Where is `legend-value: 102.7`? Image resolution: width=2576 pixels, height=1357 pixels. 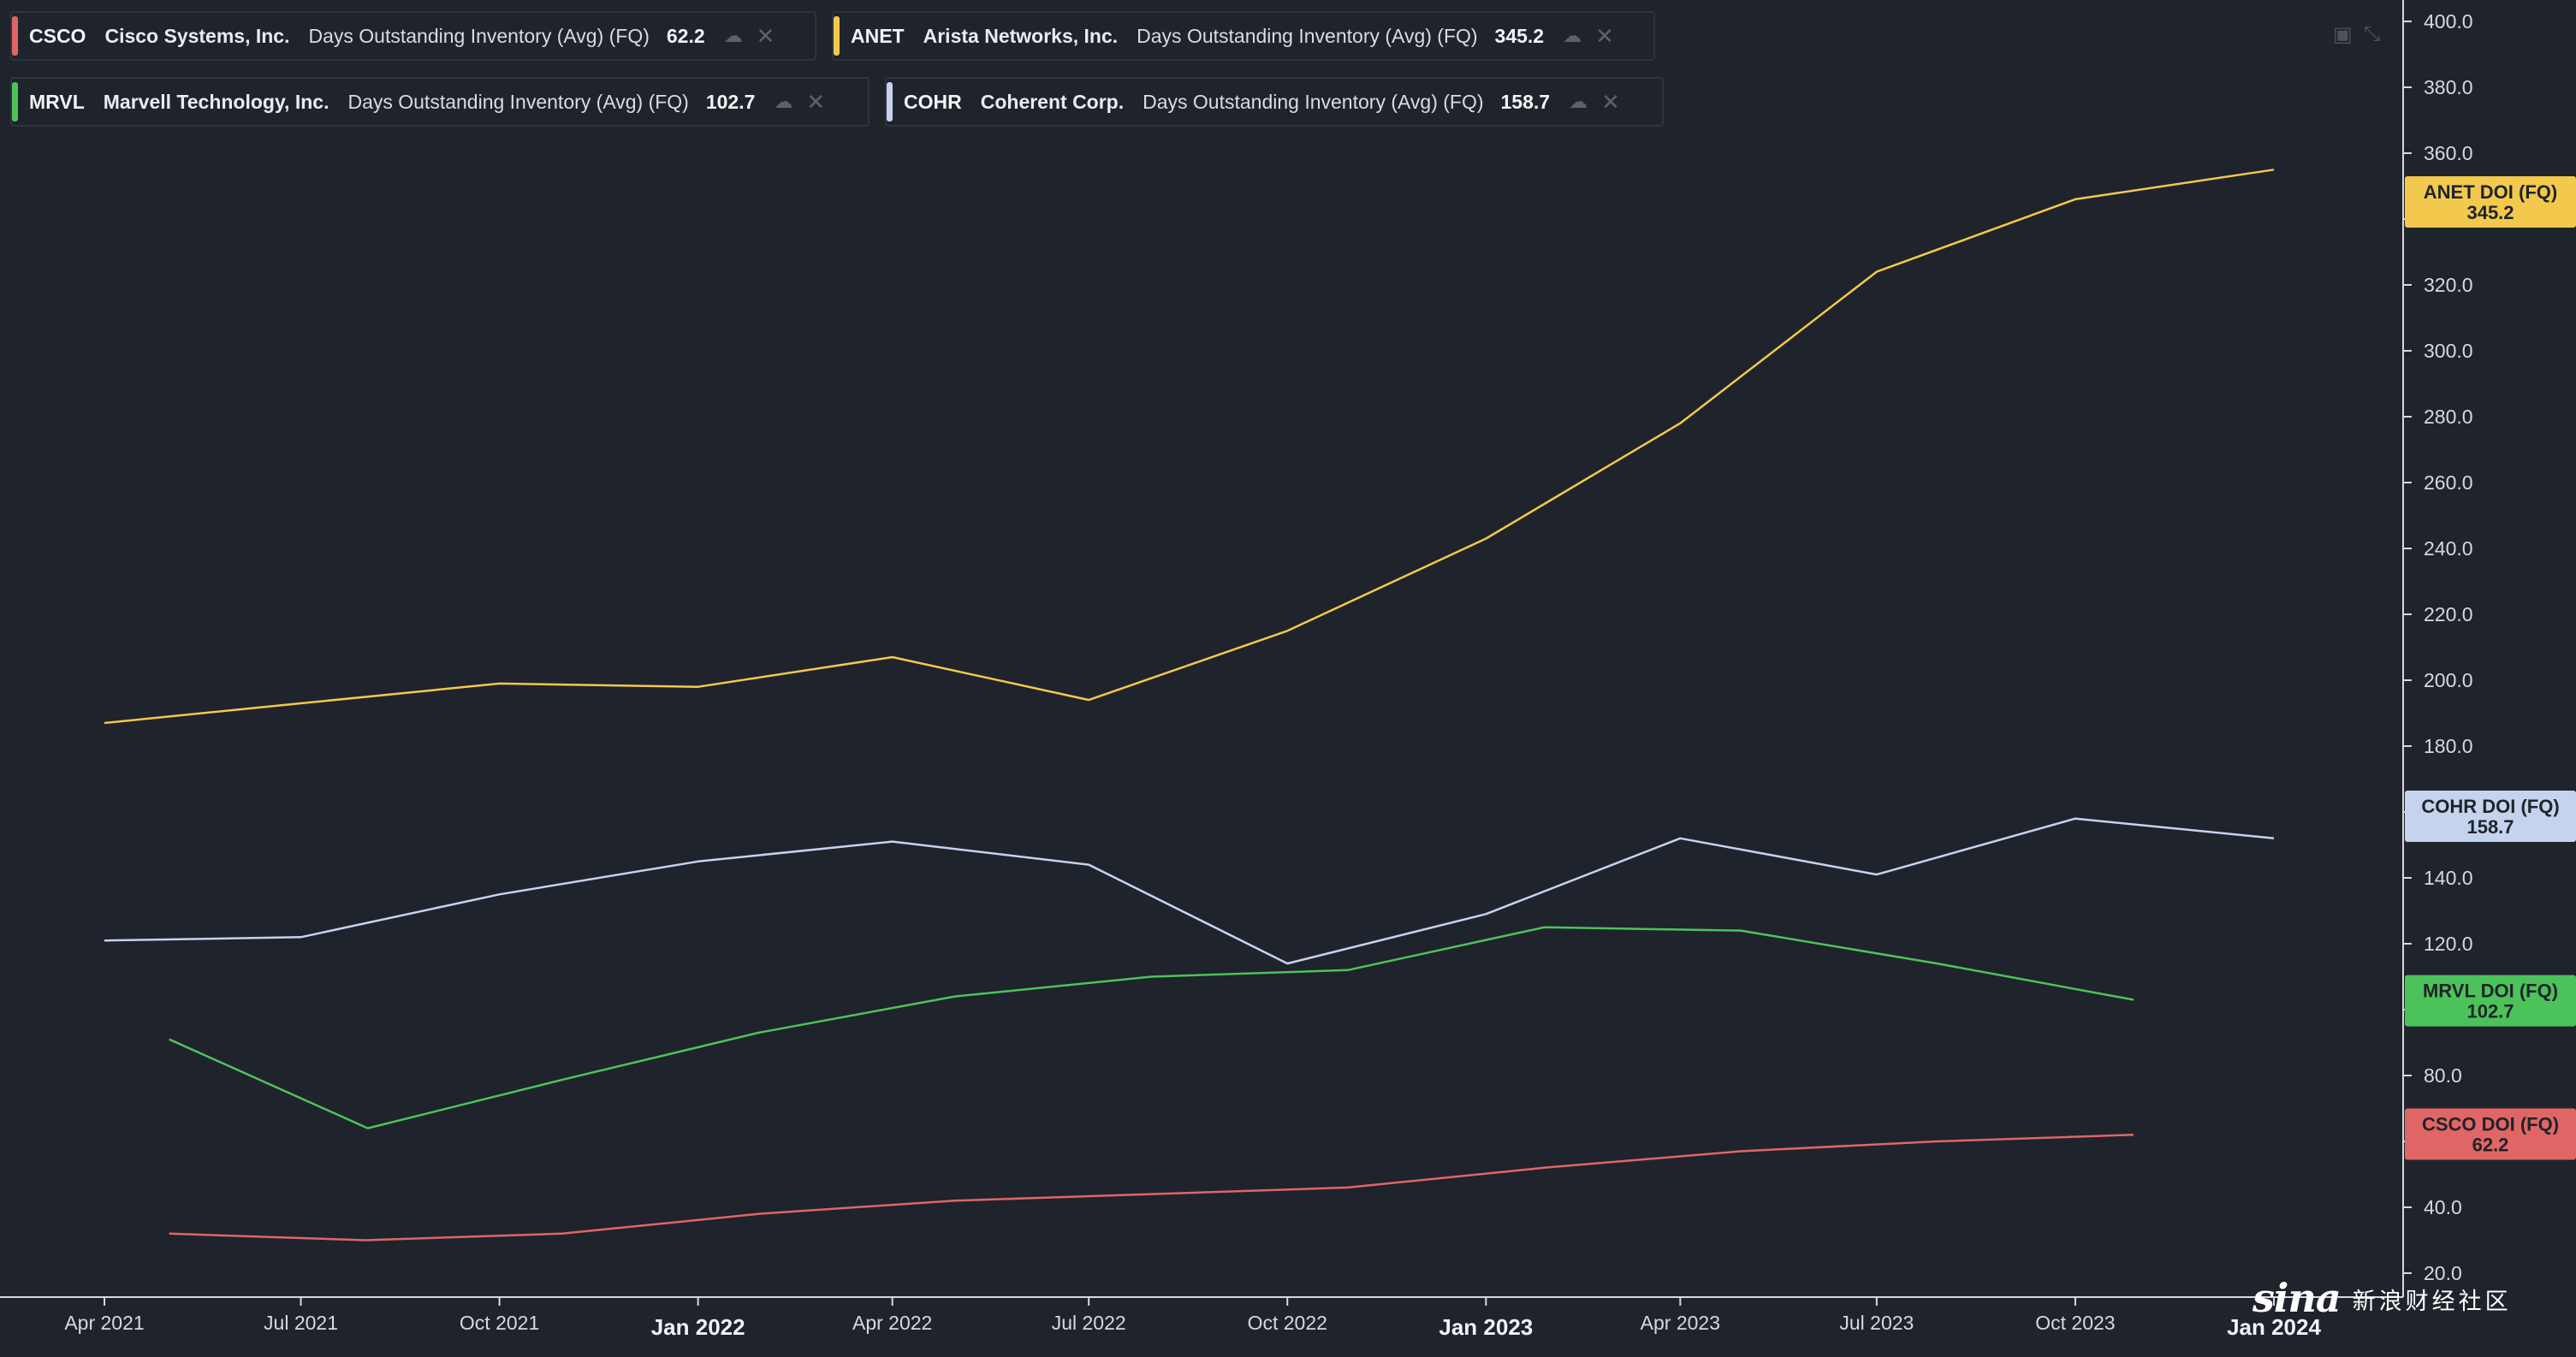 legend-value: 102.7 is located at coordinates (730, 101).